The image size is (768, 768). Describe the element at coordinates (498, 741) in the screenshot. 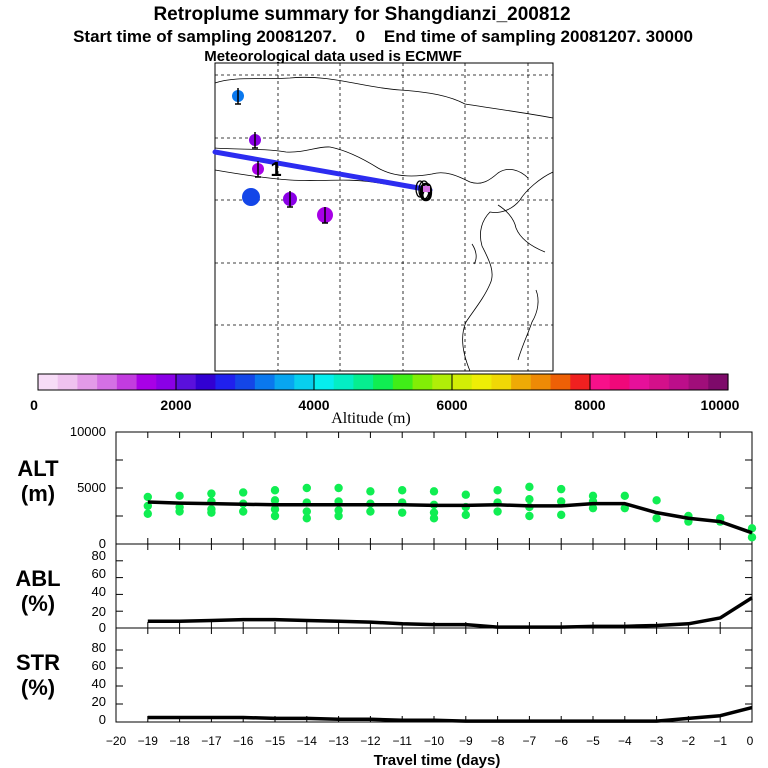

I see `x-axis-tick-label: −8` at that location.